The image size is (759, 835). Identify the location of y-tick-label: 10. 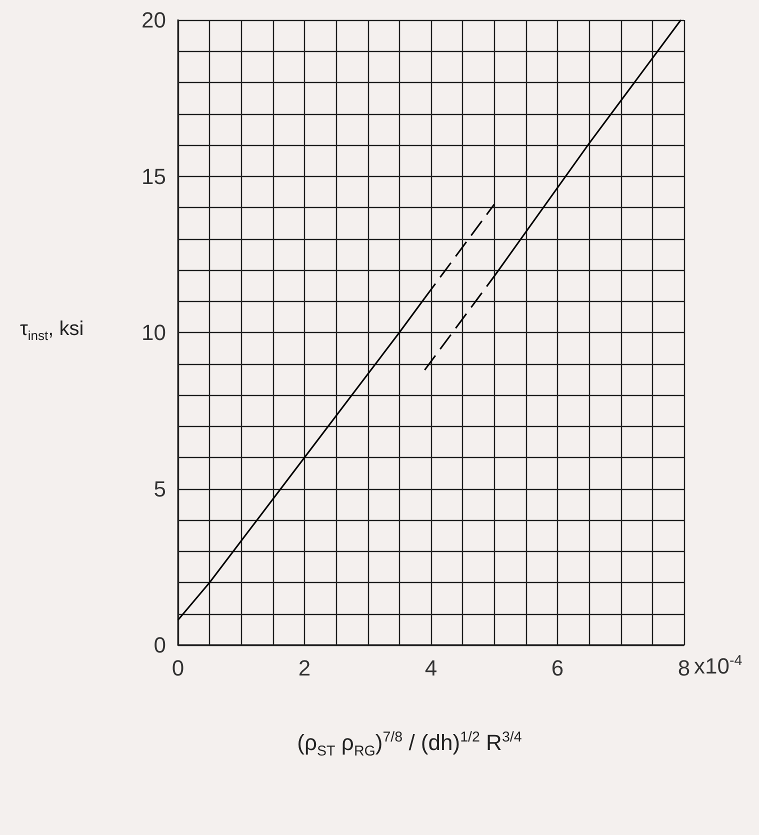
(154, 332).